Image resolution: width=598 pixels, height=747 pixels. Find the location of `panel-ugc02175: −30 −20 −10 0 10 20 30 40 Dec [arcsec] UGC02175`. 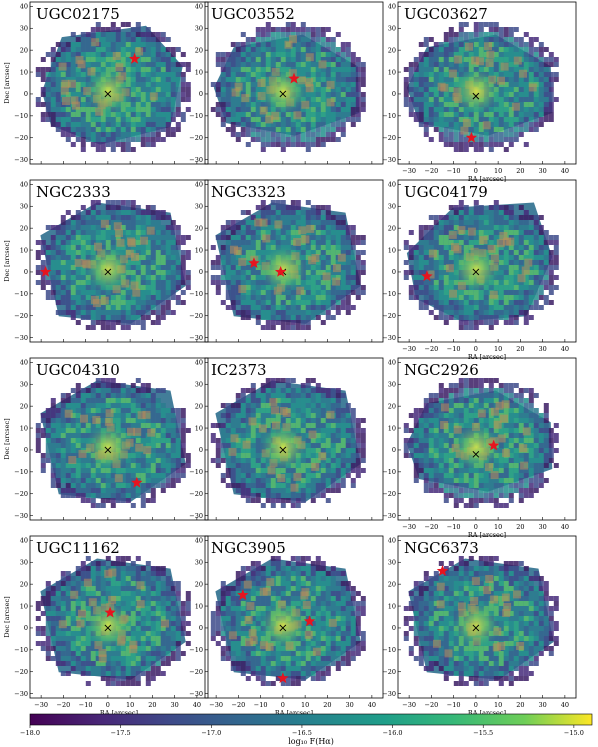

panel-ugc02175: −30 −20 −10 0 10 20 30 40 Dec [arcsec] UGC02175 is located at coordinates (106, 83).